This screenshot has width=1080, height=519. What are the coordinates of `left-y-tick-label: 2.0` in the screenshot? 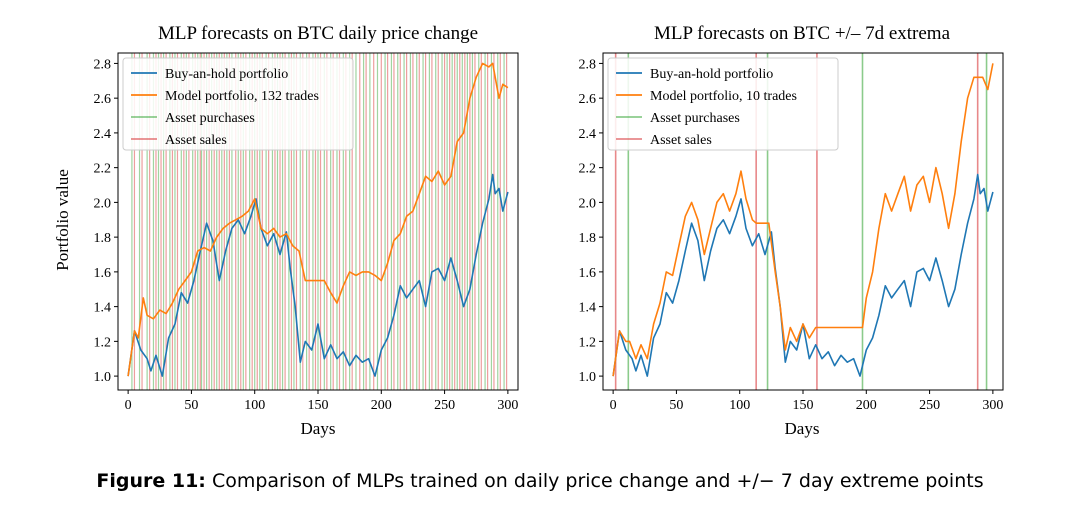 It's located at (103, 203).